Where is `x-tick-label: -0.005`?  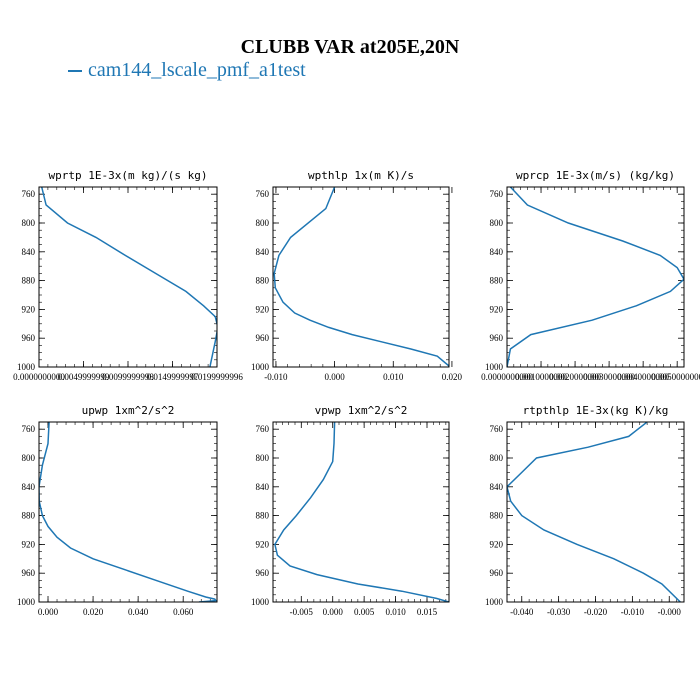
x-tick-label: -0.005 is located at coordinates (302, 612).